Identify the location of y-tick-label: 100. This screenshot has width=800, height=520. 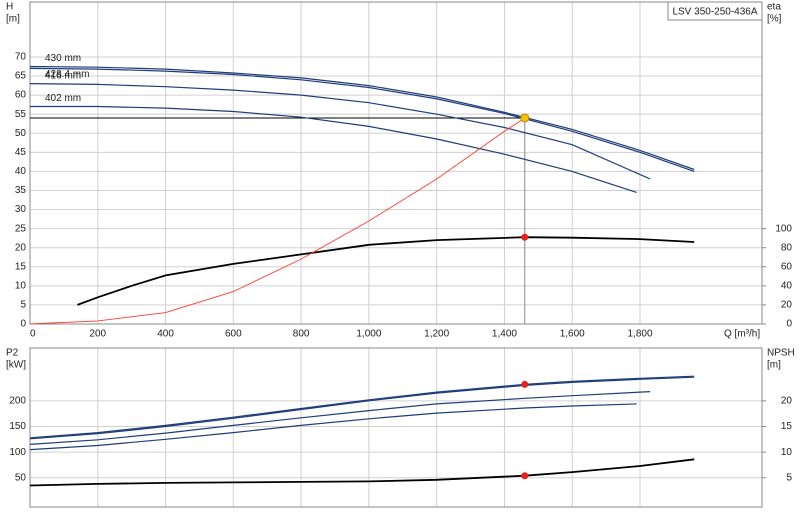
(17, 452).